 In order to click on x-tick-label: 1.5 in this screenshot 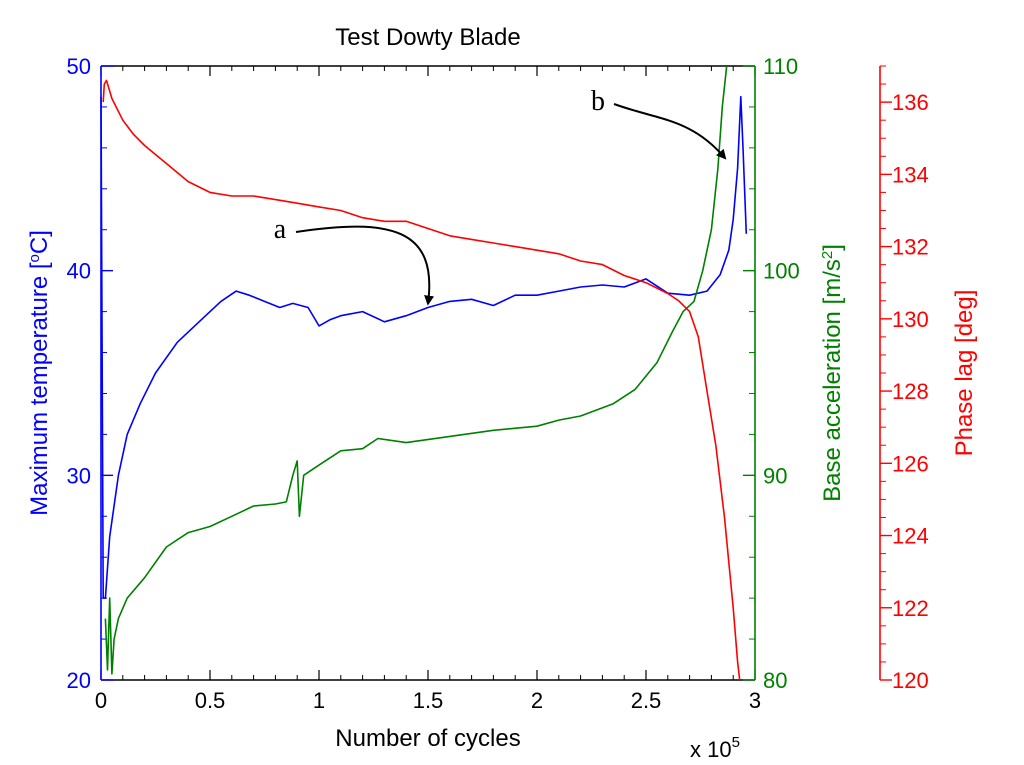, I will do `click(428, 700)`.